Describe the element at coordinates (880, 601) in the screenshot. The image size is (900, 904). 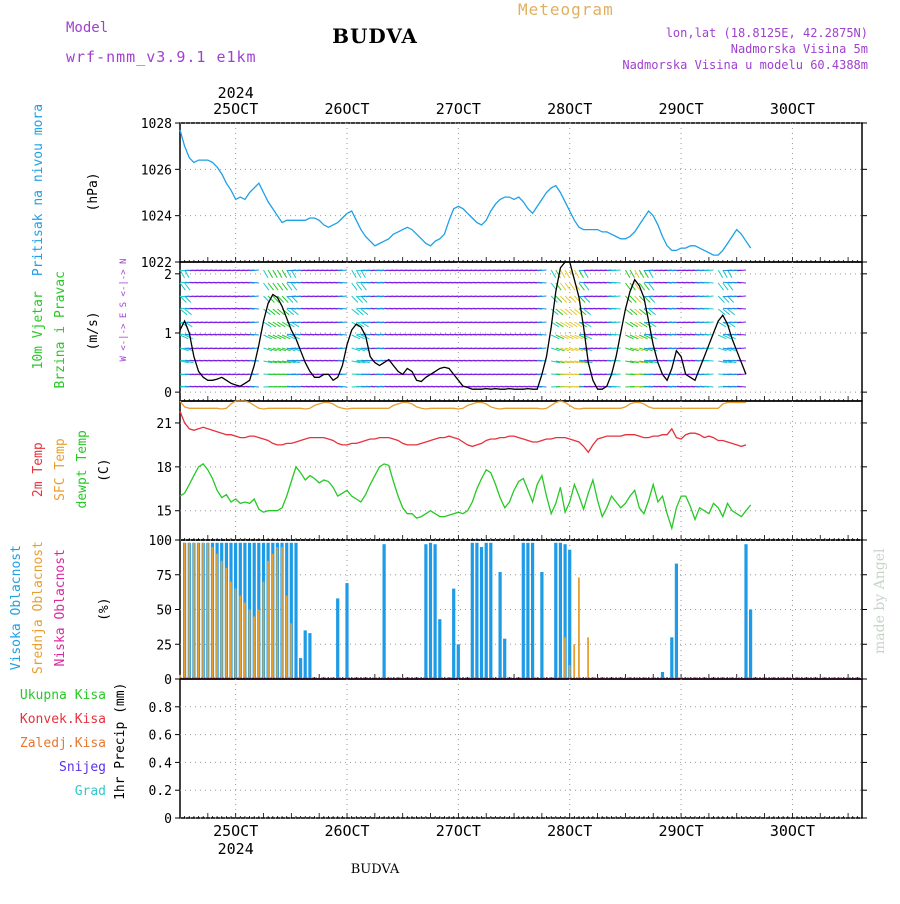
I see `credit: made by Angel` at that location.